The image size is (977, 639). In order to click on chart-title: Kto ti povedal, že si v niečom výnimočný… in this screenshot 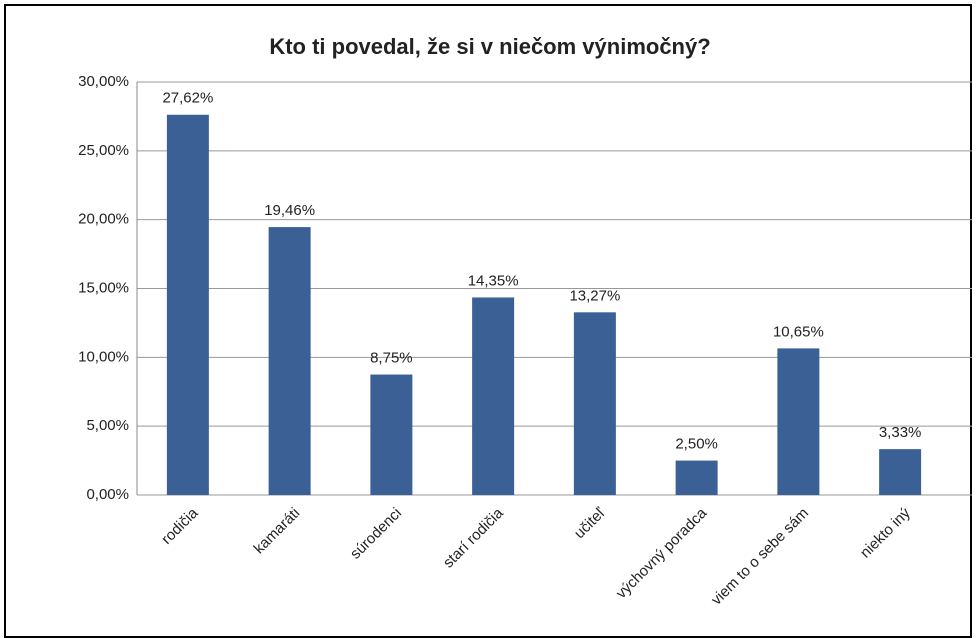, I will do `click(489, 46)`.